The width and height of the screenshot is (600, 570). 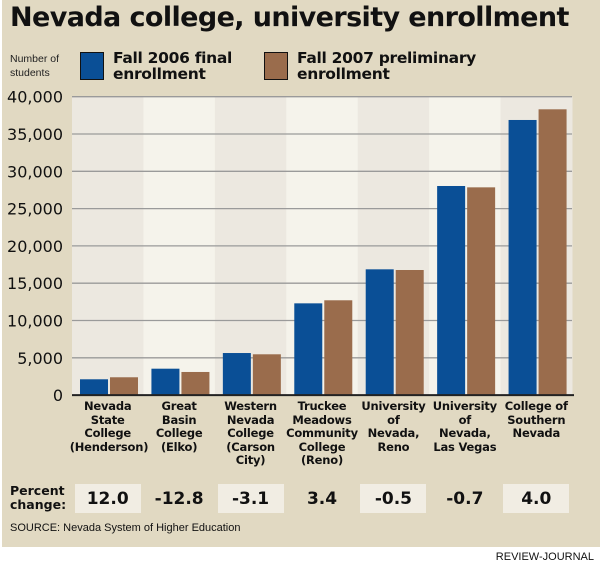 I want to click on x-tick-label: College of Southern Nevada, so click(x=536, y=420).